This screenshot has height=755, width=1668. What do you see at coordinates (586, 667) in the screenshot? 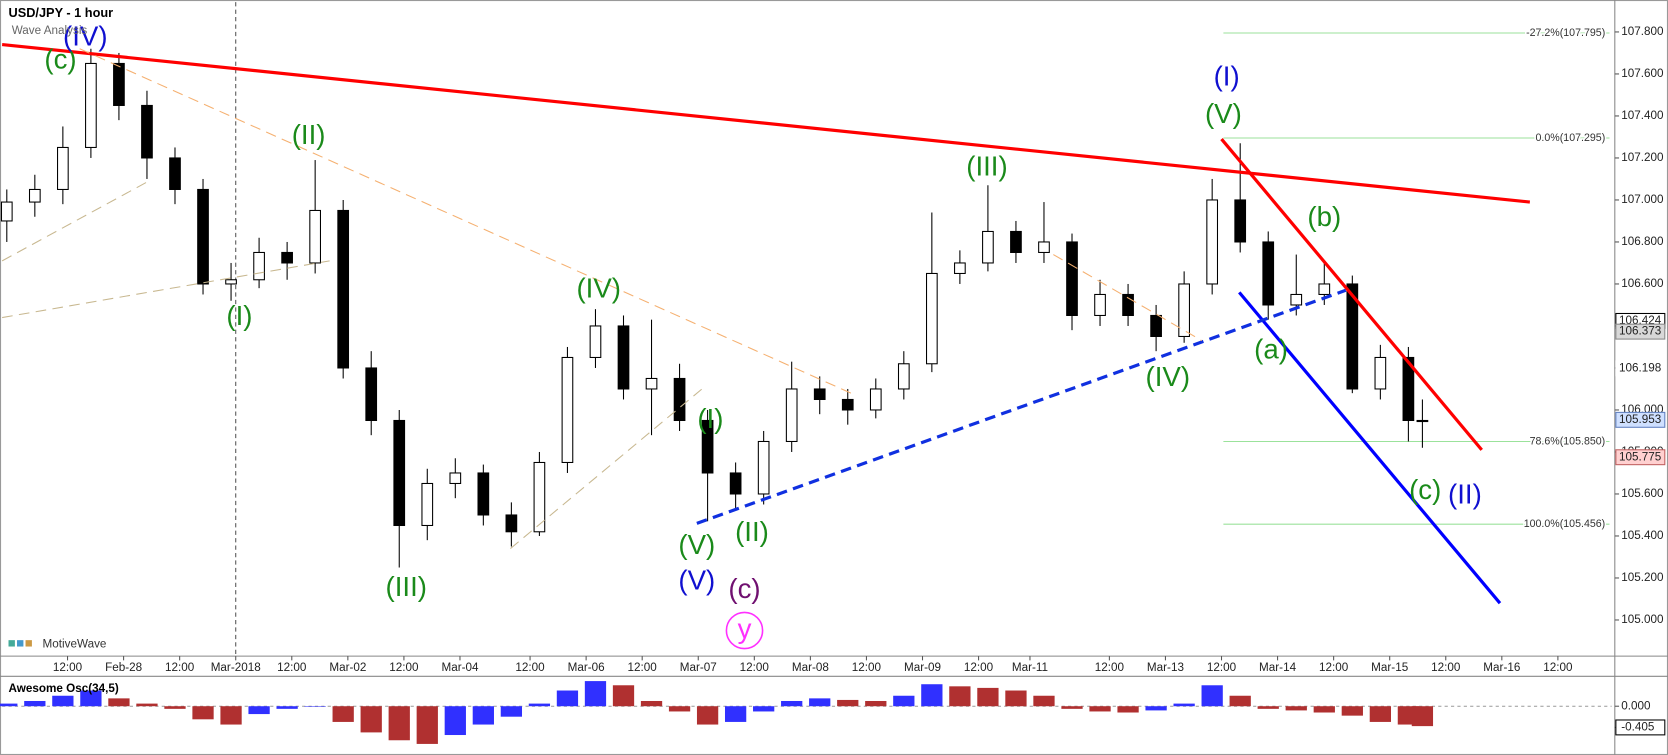
I see `x-tick-label: Mar-06` at bounding box center [586, 667].